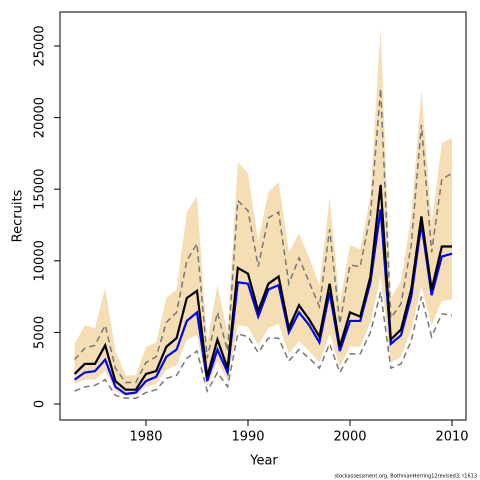 The width and height of the screenshot is (480, 480). I want to click on y-tick-label: 15000, so click(40, 189).